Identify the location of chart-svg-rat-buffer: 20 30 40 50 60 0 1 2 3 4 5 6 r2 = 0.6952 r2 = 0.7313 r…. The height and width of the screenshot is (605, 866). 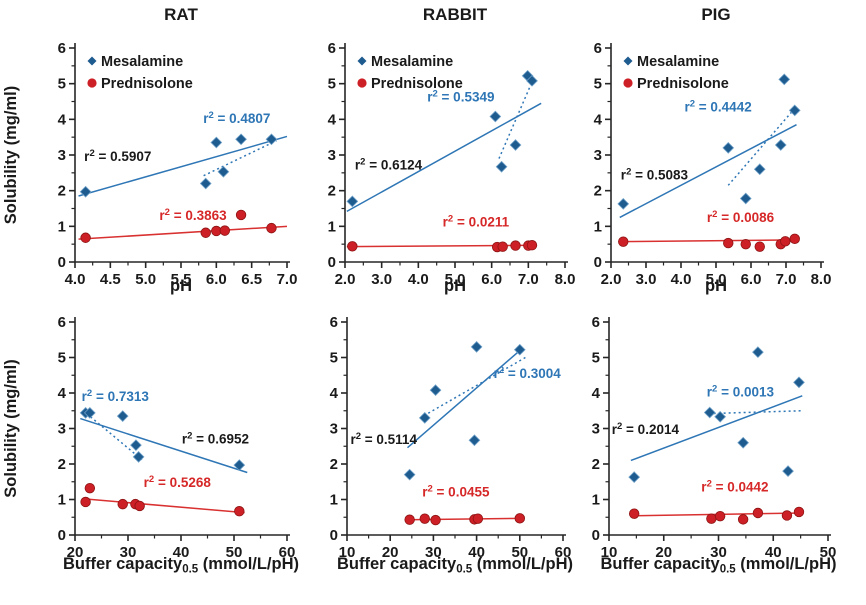
(150, 445).